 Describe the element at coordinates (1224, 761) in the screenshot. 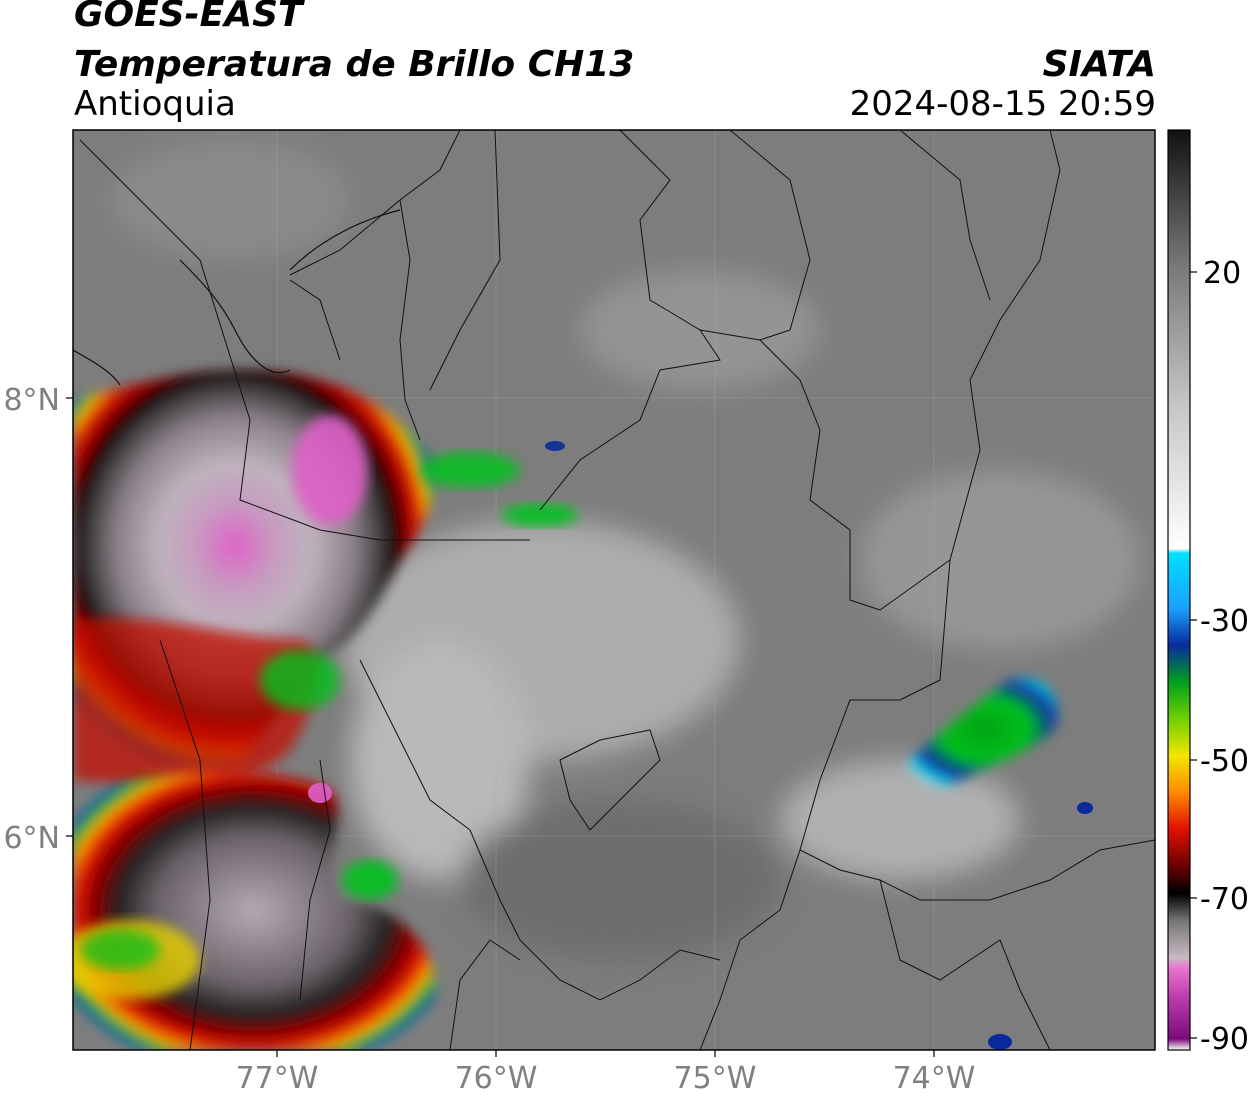

I see `colorbar-tick-minus50: -50` at that location.